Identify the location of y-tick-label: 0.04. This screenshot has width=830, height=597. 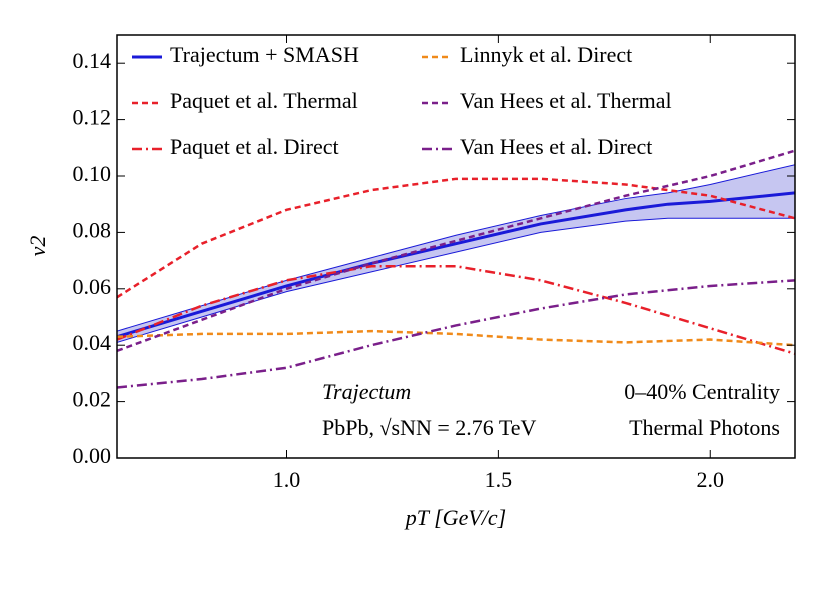
(92, 342).